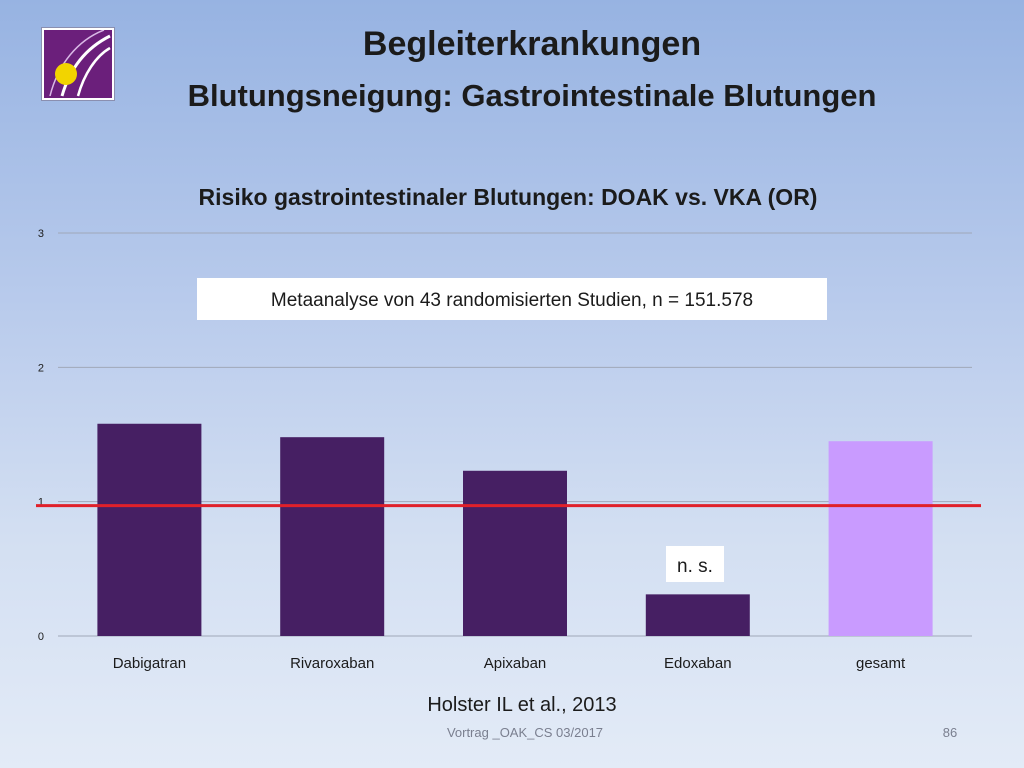 The height and width of the screenshot is (768, 1024). What do you see at coordinates (521, 705) in the screenshot?
I see `source-citation: Holster IL et al., 2013` at bounding box center [521, 705].